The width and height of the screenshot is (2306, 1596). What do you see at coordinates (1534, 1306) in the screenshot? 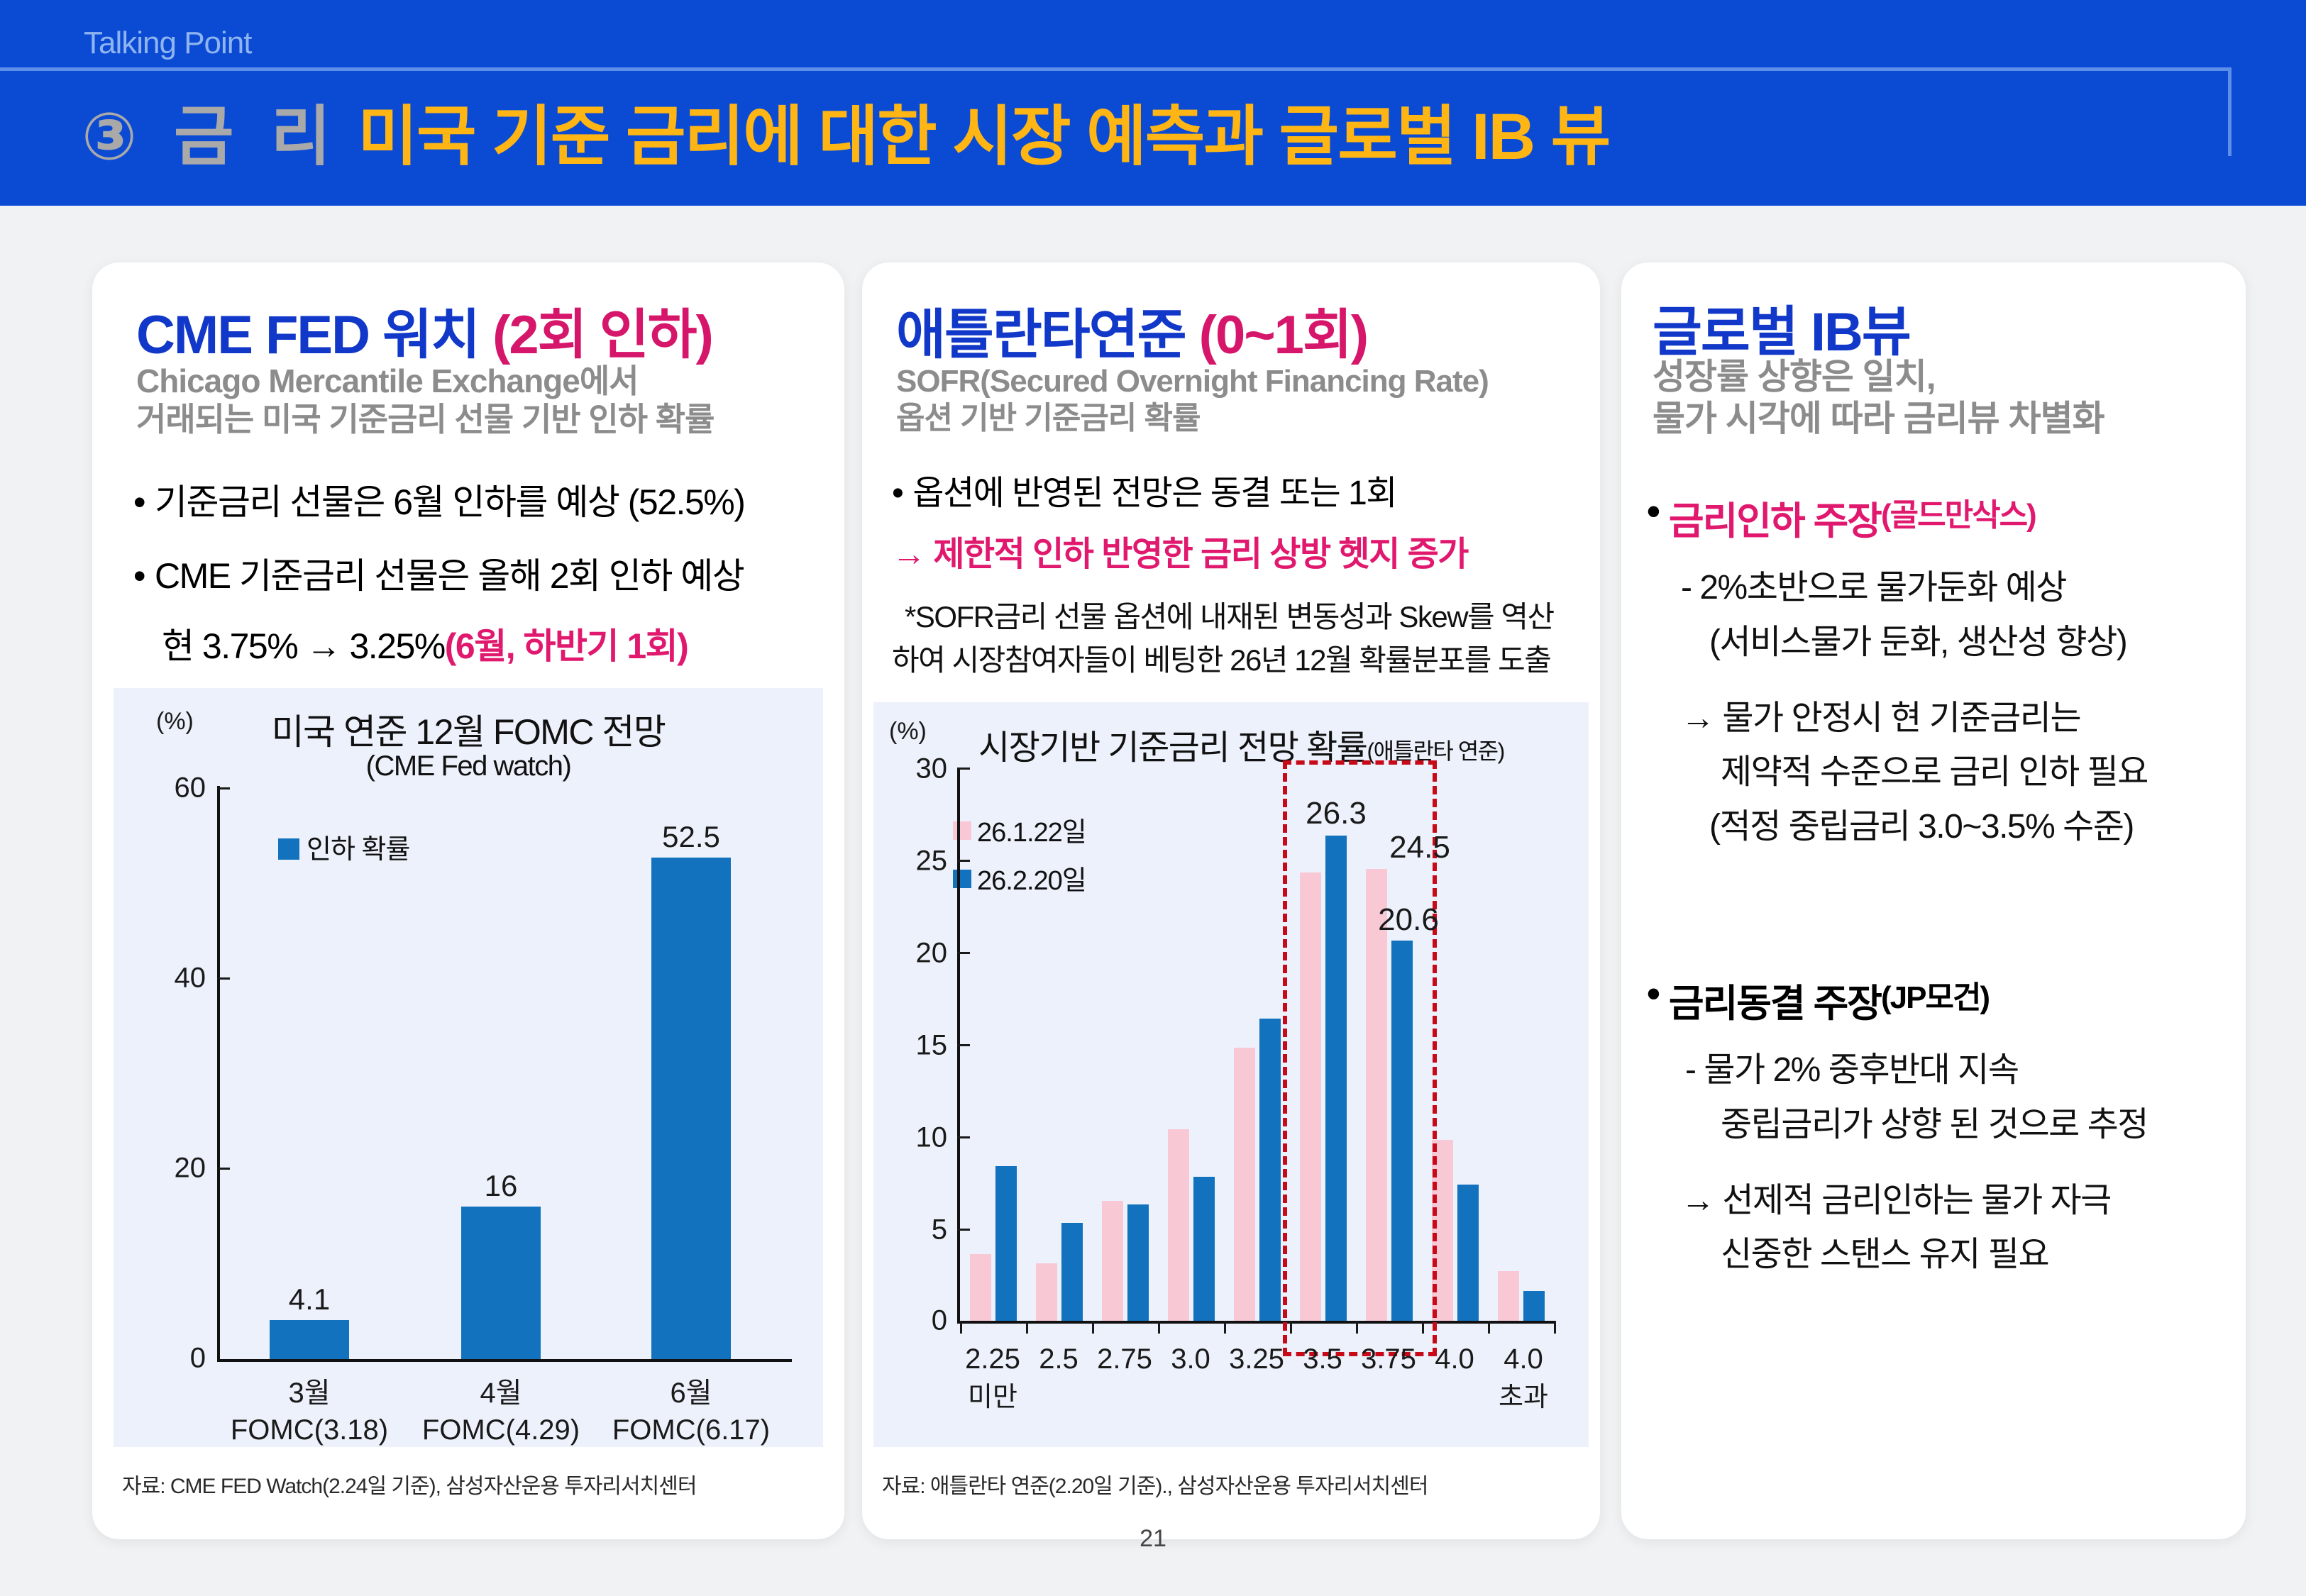
I see `chart2-bar-40over-b` at bounding box center [1534, 1306].